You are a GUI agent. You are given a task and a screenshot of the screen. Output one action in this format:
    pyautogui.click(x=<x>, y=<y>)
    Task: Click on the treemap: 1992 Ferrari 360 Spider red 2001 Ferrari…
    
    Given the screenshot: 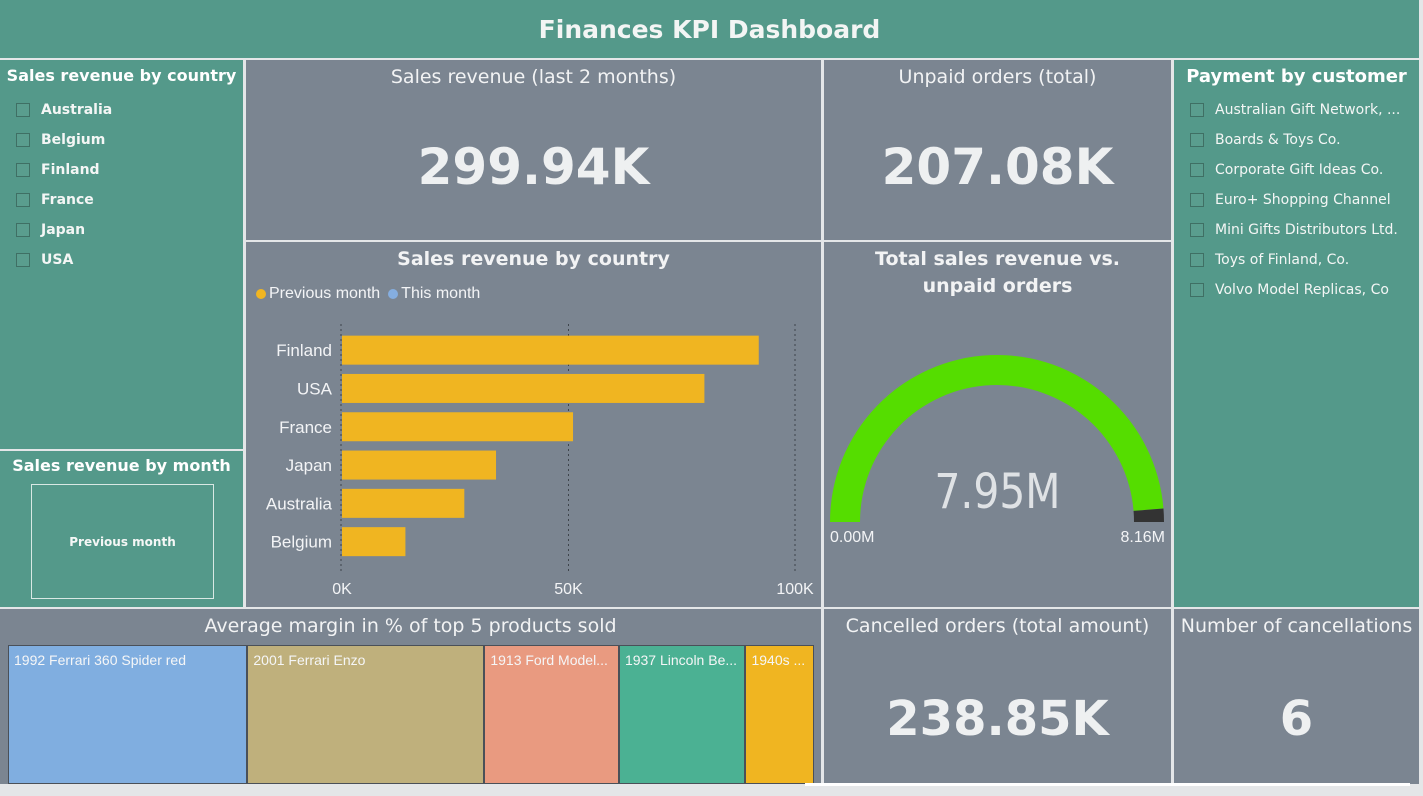 What is the action you would take?
    pyautogui.click(x=411, y=714)
    